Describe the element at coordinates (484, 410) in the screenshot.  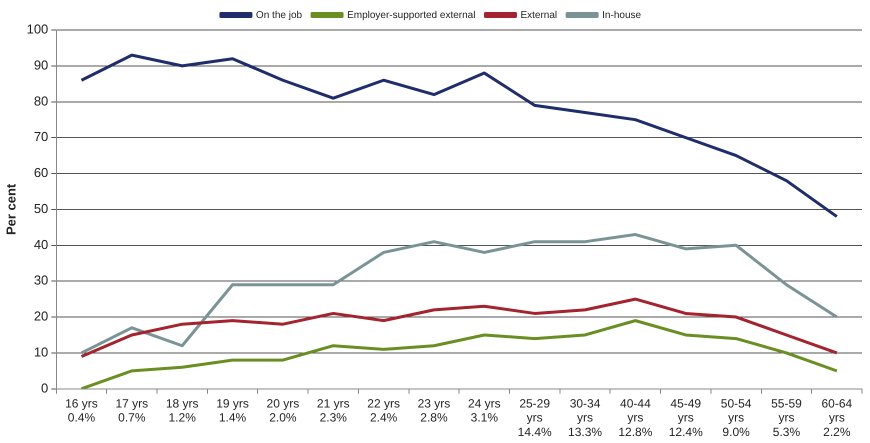
I see `x-tick-label: 24 yrs 3.1%` at that location.